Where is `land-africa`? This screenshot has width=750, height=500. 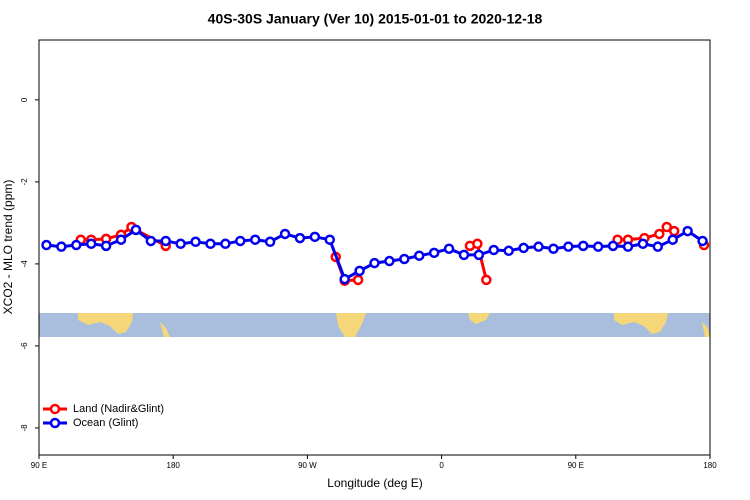 land-africa is located at coordinates (479, 318).